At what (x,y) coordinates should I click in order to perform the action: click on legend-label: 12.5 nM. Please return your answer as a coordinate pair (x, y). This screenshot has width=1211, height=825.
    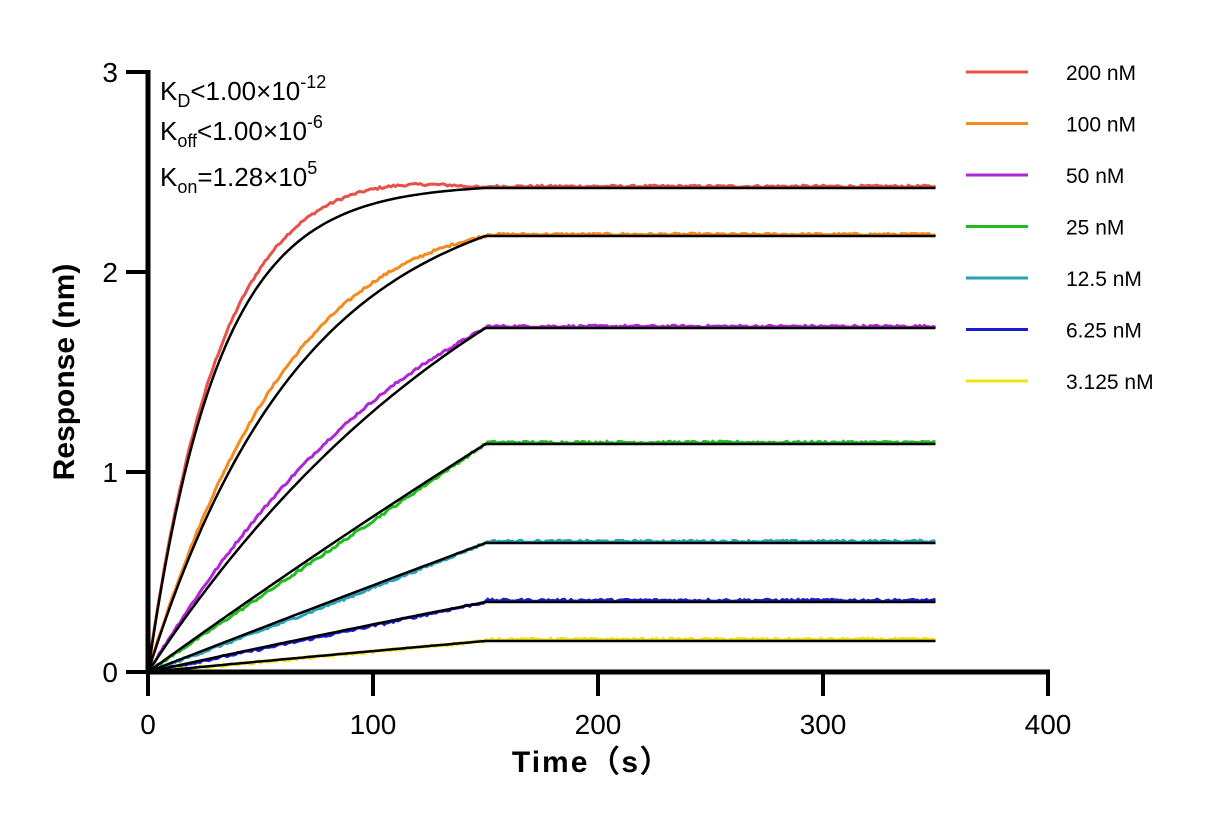
    Looking at the image, I should click on (1104, 279).